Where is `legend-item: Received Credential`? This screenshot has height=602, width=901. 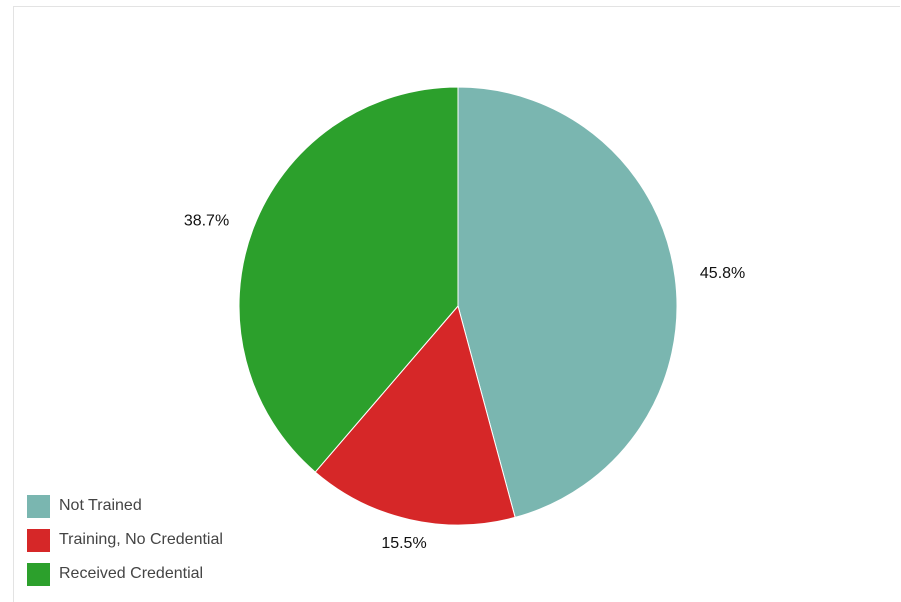
legend-item: Received Credential is located at coordinates (125, 574).